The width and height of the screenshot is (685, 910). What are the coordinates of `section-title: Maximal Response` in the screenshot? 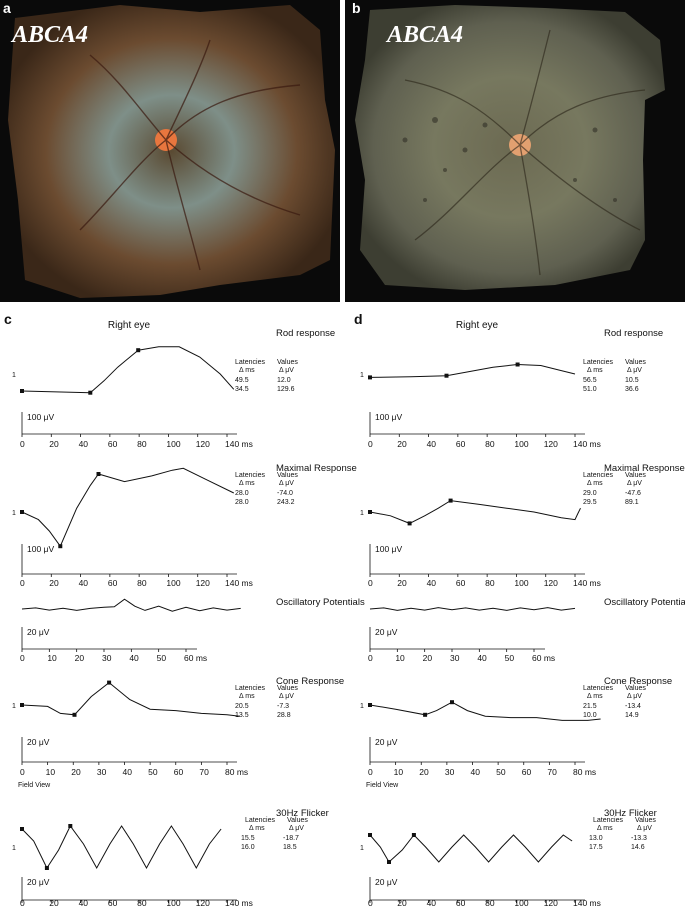 It's located at (316, 468).